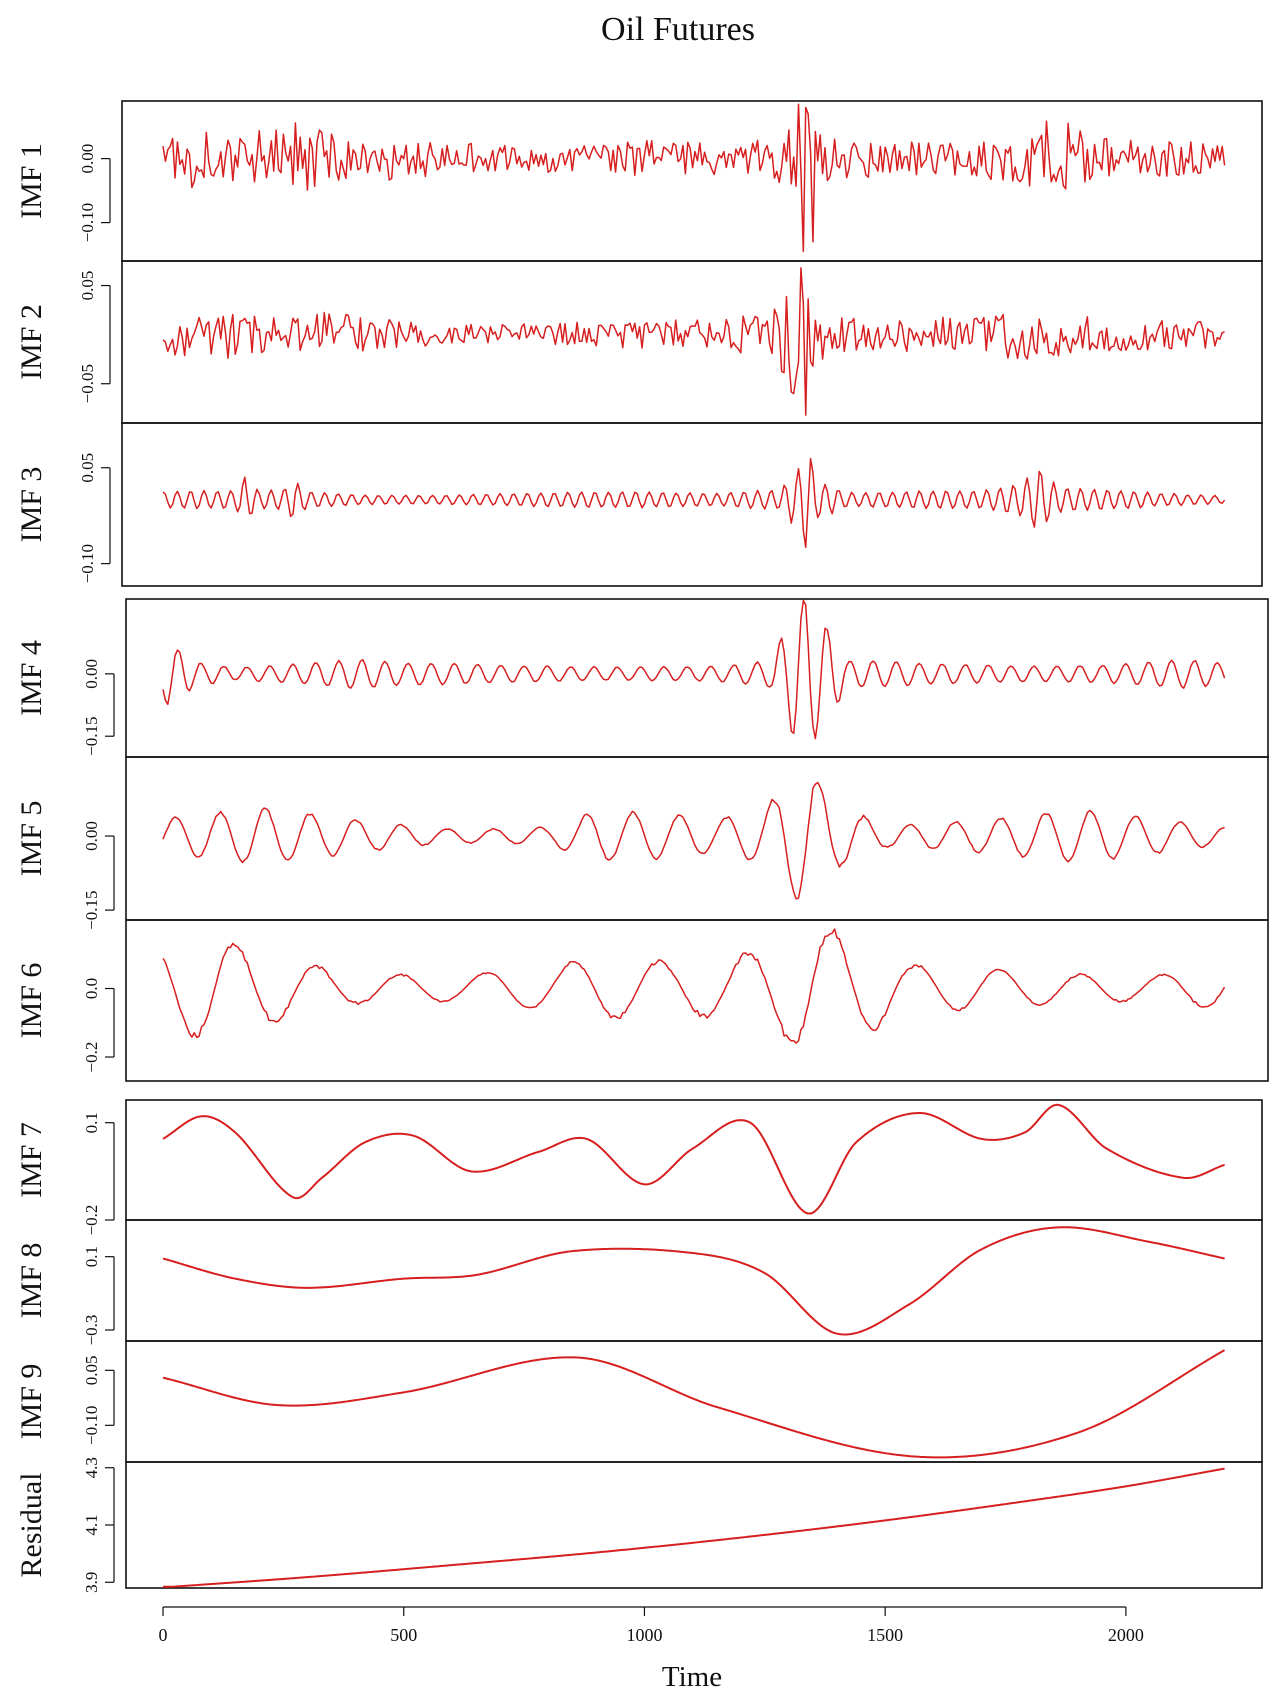 The width and height of the screenshot is (1280, 1698). I want to click on y-tick-label-imf-7: −0.2, so click(91, 1220).